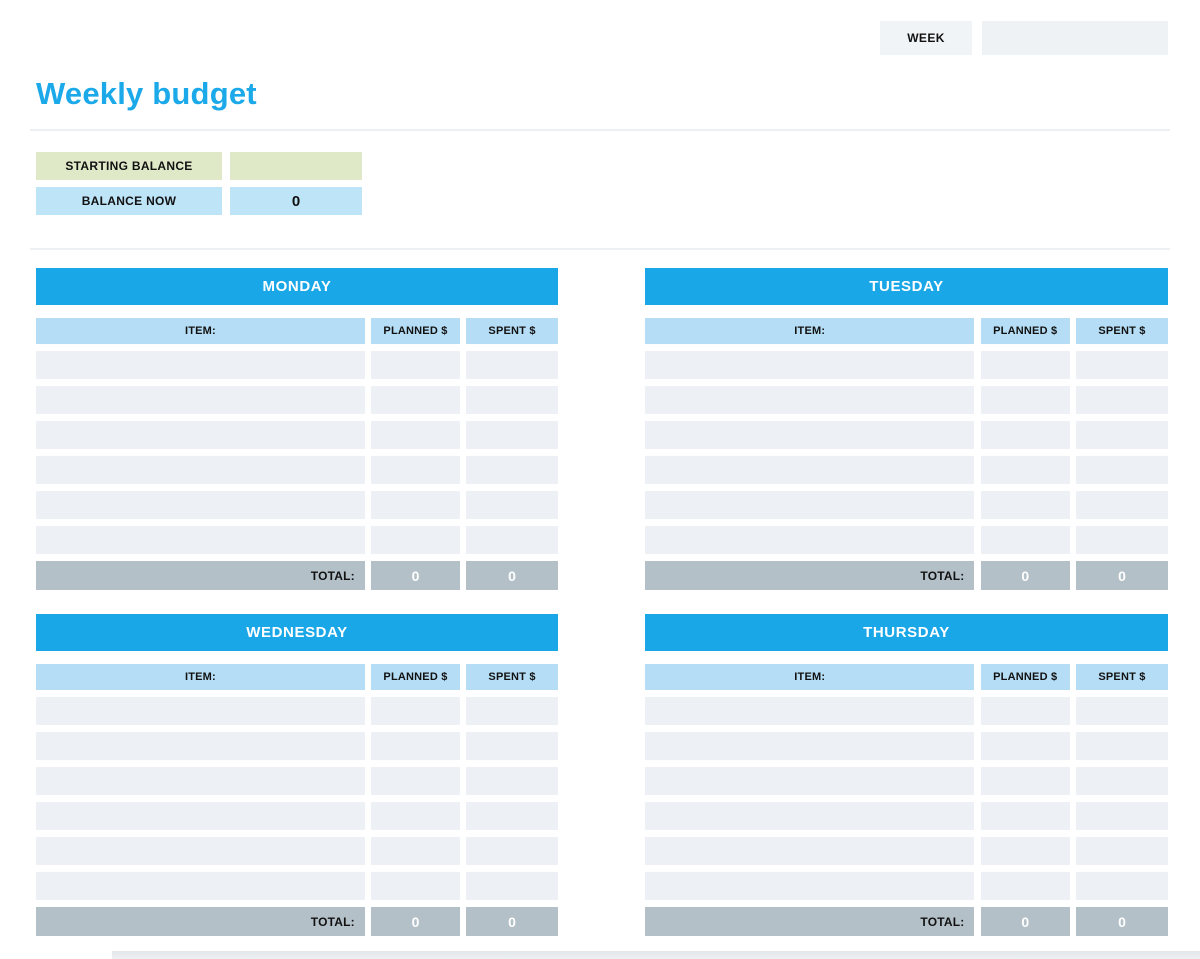  I want to click on spent-column-header: SPENT $, so click(512, 677).